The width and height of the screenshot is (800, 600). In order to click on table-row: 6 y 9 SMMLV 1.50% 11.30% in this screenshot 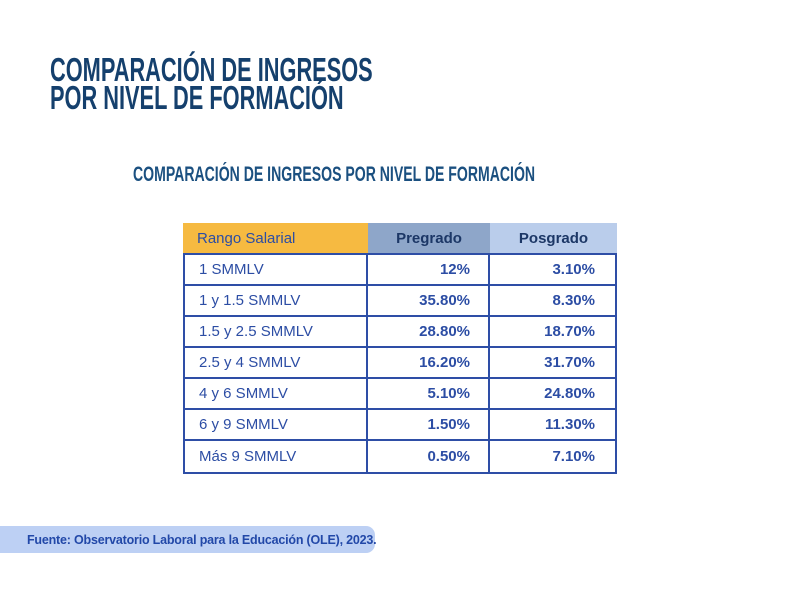, I will do `click(400, 425)`.